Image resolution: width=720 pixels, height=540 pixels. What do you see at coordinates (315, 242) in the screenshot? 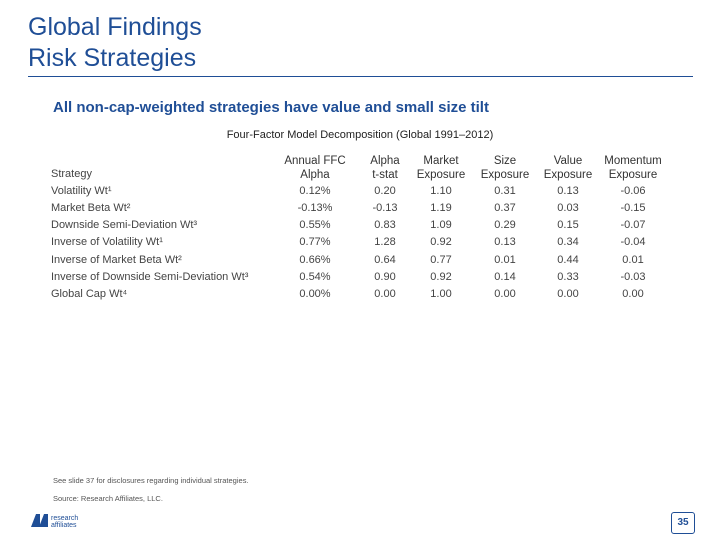
I see `cell-ffc-alpha: 0.77%` at bounding box center [315, 242].